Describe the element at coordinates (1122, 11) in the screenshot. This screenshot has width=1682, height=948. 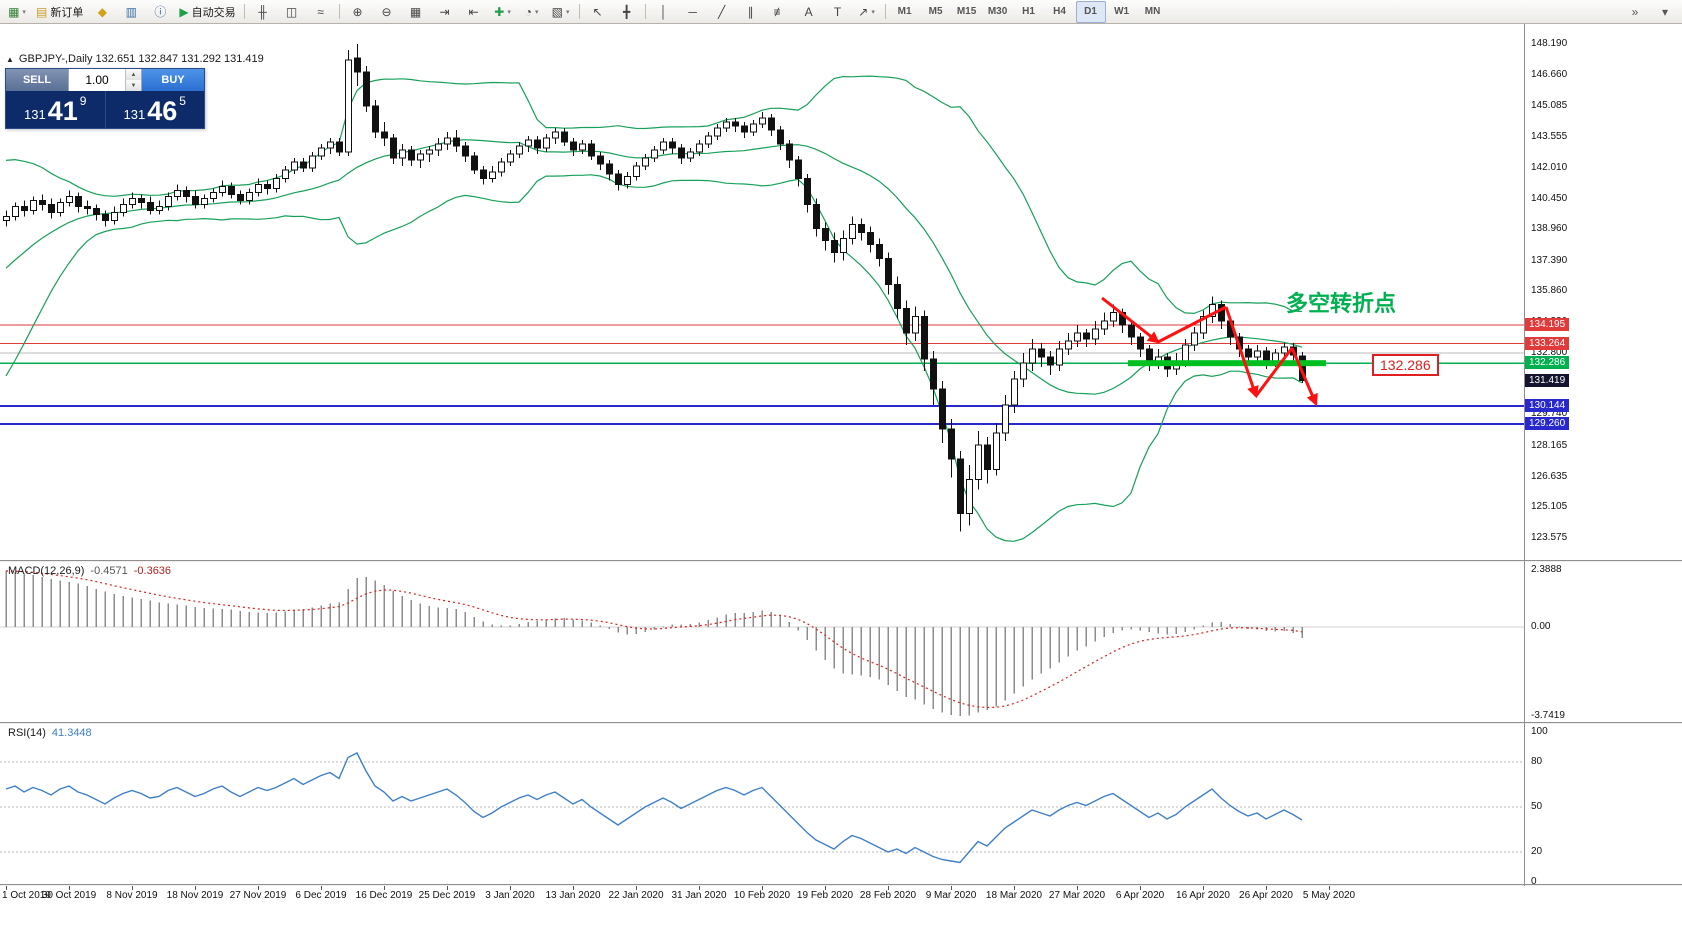
I see `timeframe-w1-button: W1` at that location.